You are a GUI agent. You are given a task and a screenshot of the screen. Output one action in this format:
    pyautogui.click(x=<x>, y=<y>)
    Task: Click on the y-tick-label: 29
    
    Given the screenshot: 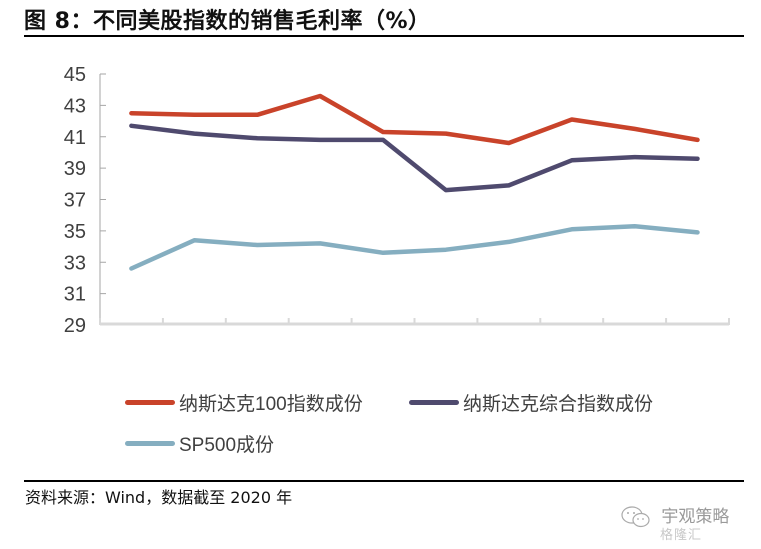 What is the action you would take?
    pyautogui.click(x=75, y=326)
    